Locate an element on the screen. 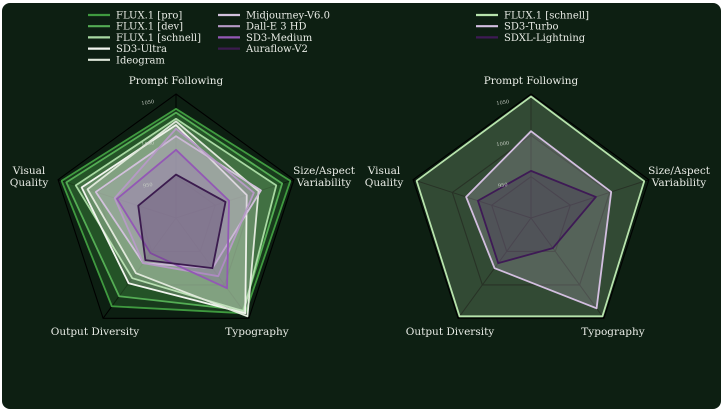 The image size is (724, 412). series-auraflow-v2 is located at coordinates (182, 221).